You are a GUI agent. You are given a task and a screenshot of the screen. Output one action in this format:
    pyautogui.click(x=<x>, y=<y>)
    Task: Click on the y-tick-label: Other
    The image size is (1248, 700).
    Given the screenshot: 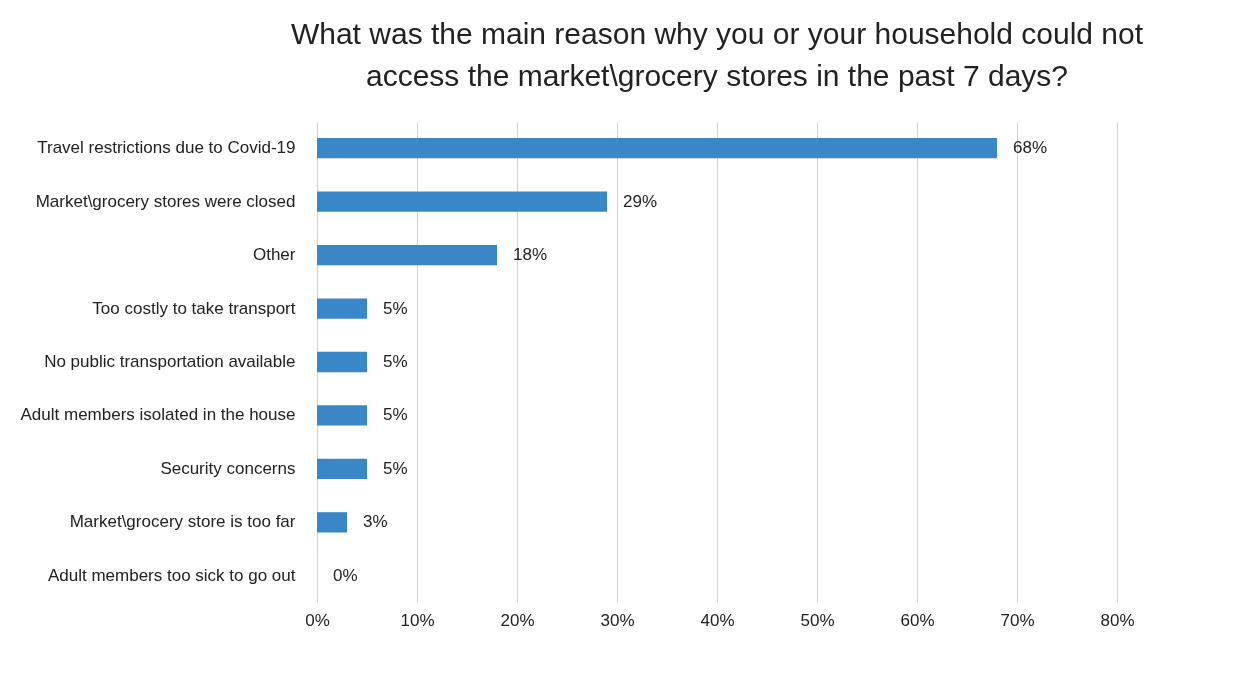 What is the action you would take?
    pyautogui.click(x=274, y=255)
    